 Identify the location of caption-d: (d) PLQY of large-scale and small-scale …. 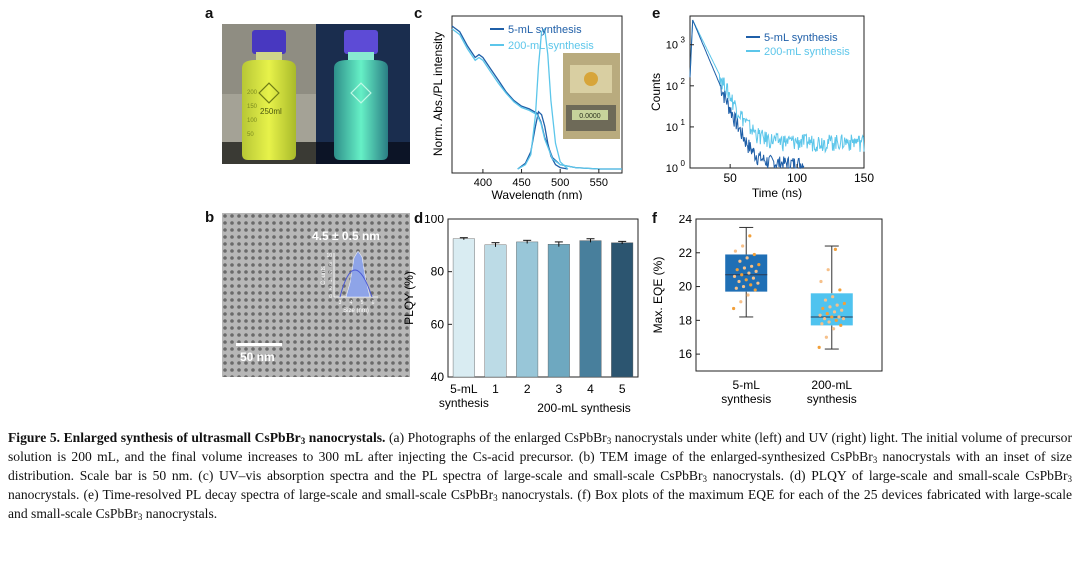
(926, 475).